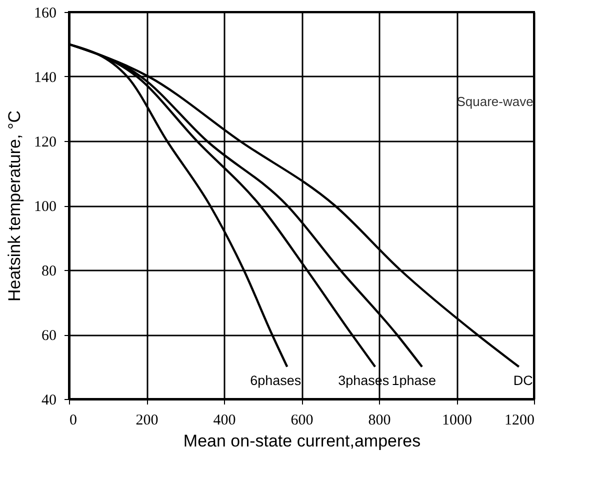 This screenshot has height=480, width=598. Describe the element at coordinates (147, 420) in the screenshot. I see `x-tick-label: 200` at that location.